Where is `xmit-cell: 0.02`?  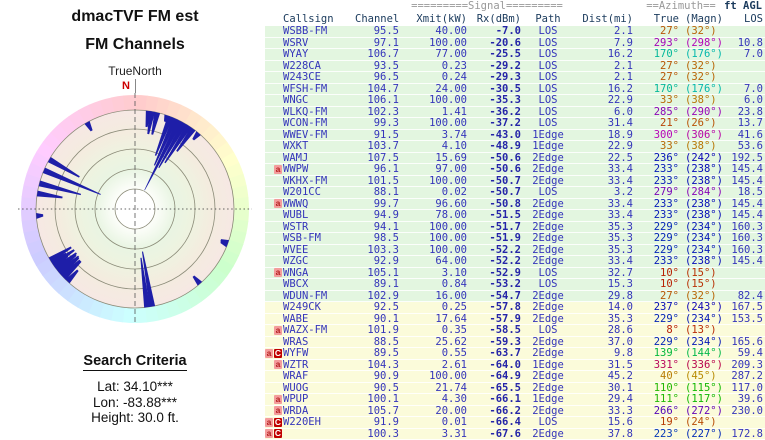
xmit-cell: 0.02 is located at coordinates (433, 192).